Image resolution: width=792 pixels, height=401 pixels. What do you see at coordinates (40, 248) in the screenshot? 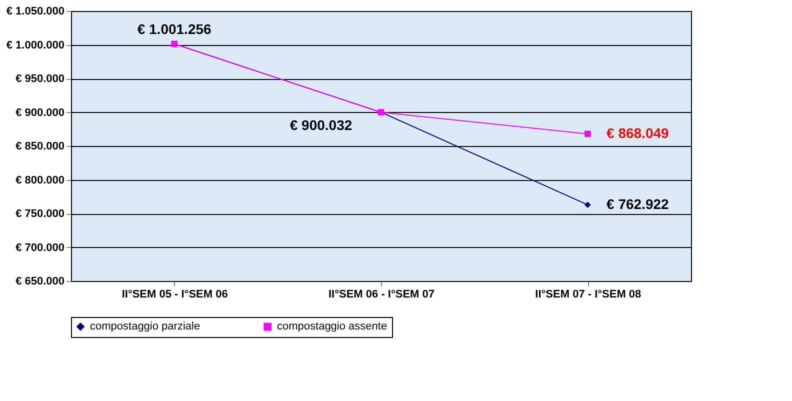
I see `y-tick-label: € 700.000` at bounding box center [40, 248].